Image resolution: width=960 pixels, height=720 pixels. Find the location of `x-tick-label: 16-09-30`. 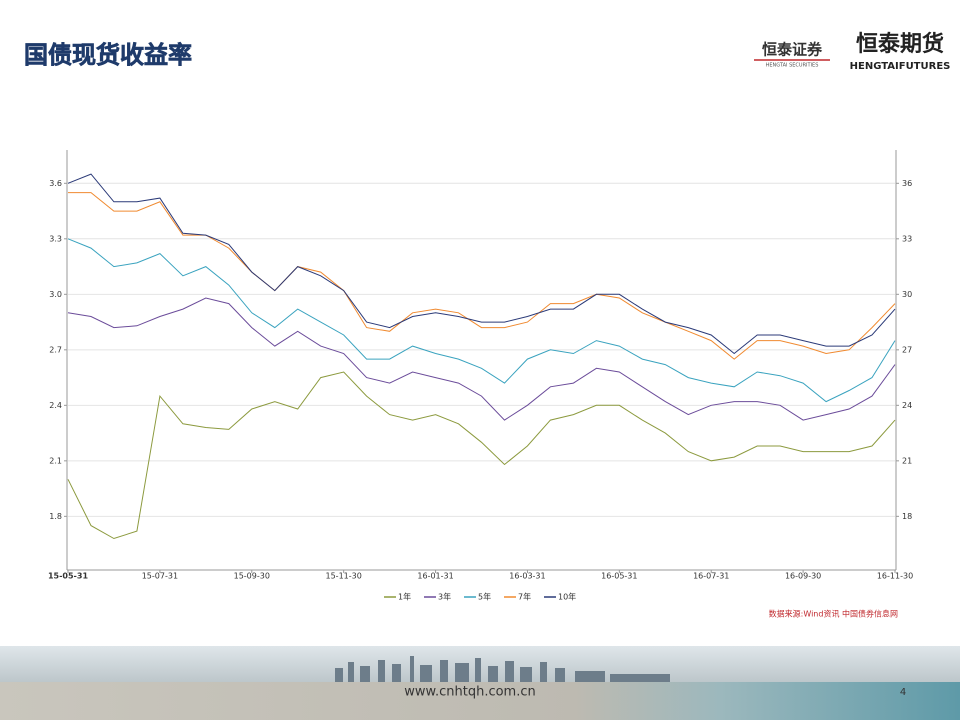

x-tick-label: 16-09-30 is located at coordinates (803, 576).